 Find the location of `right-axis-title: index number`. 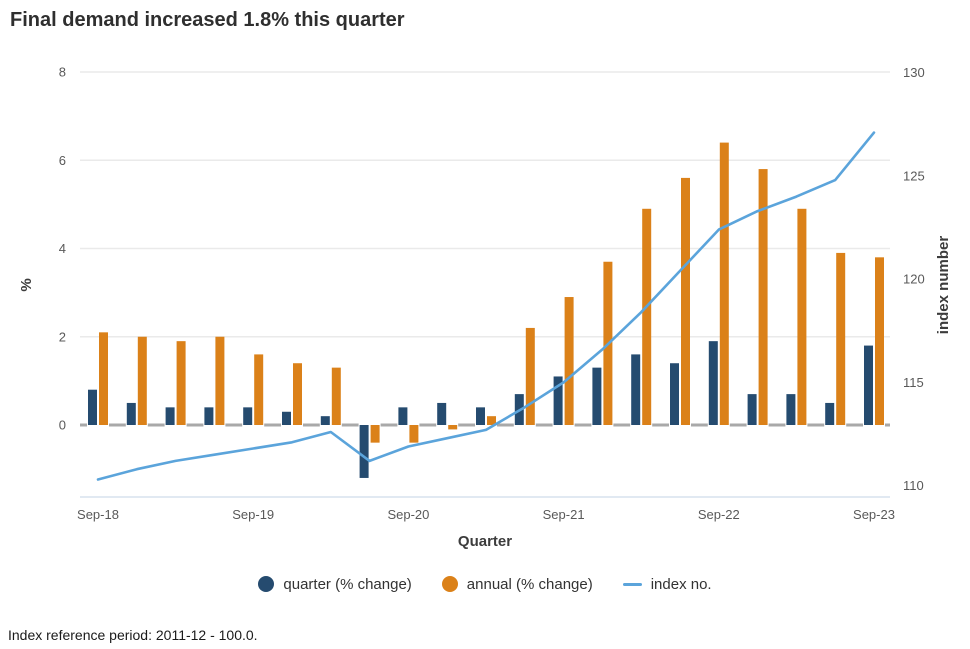

right-axis-title: index number is located at coordinates (943, 285).